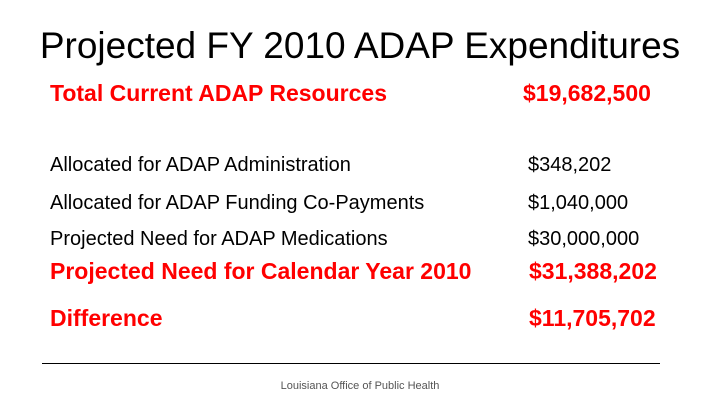 This screenshot has height=405, width=720. Describe the element at coordinates (587, 93) in the screenshot. I see `total-resources-amount: $19,682,500` at that location.